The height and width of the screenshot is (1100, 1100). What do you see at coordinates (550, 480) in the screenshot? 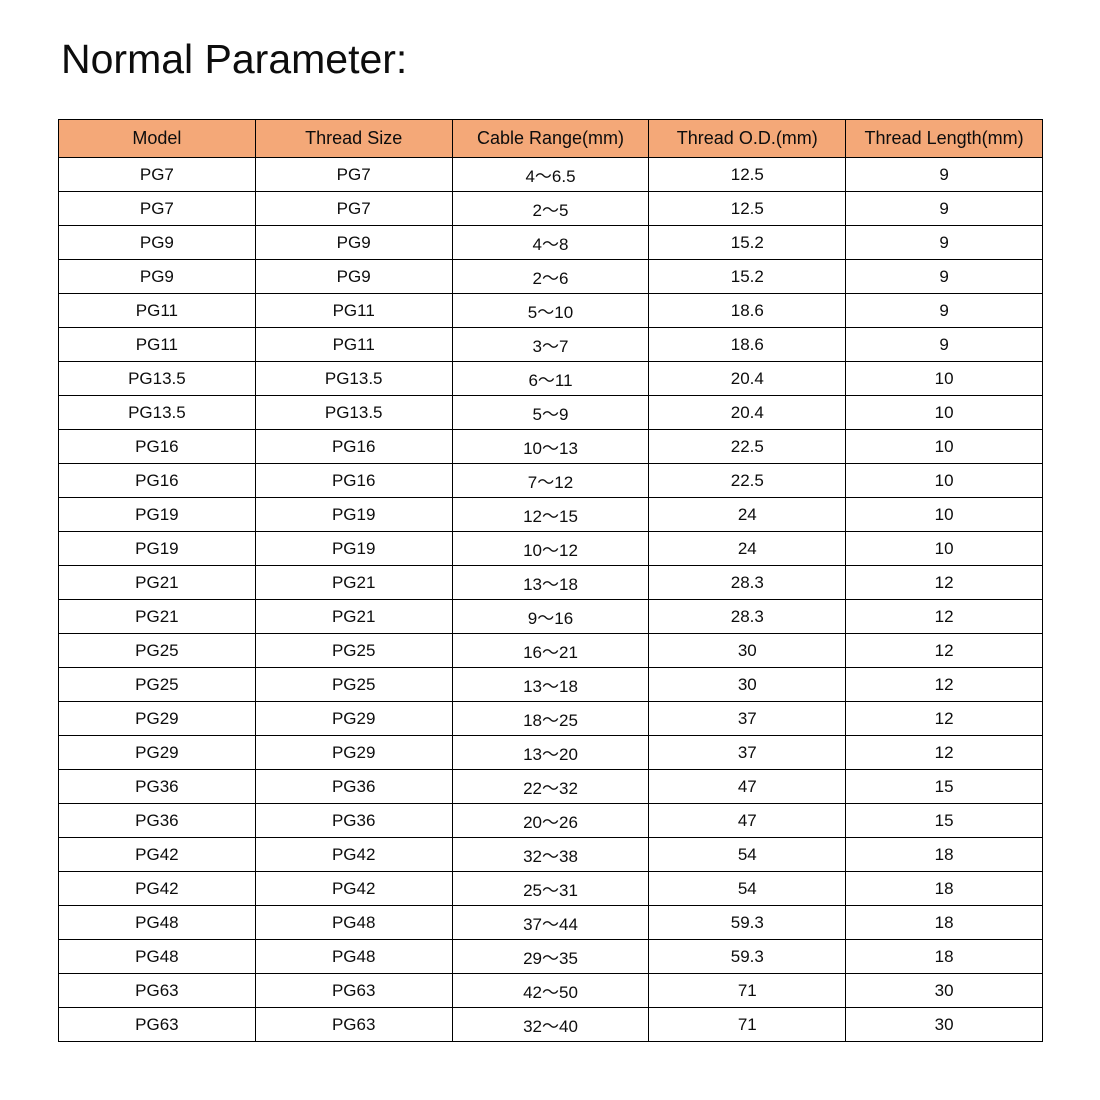
I see `table-cell: 7～12` at bounding box center [550, 480].